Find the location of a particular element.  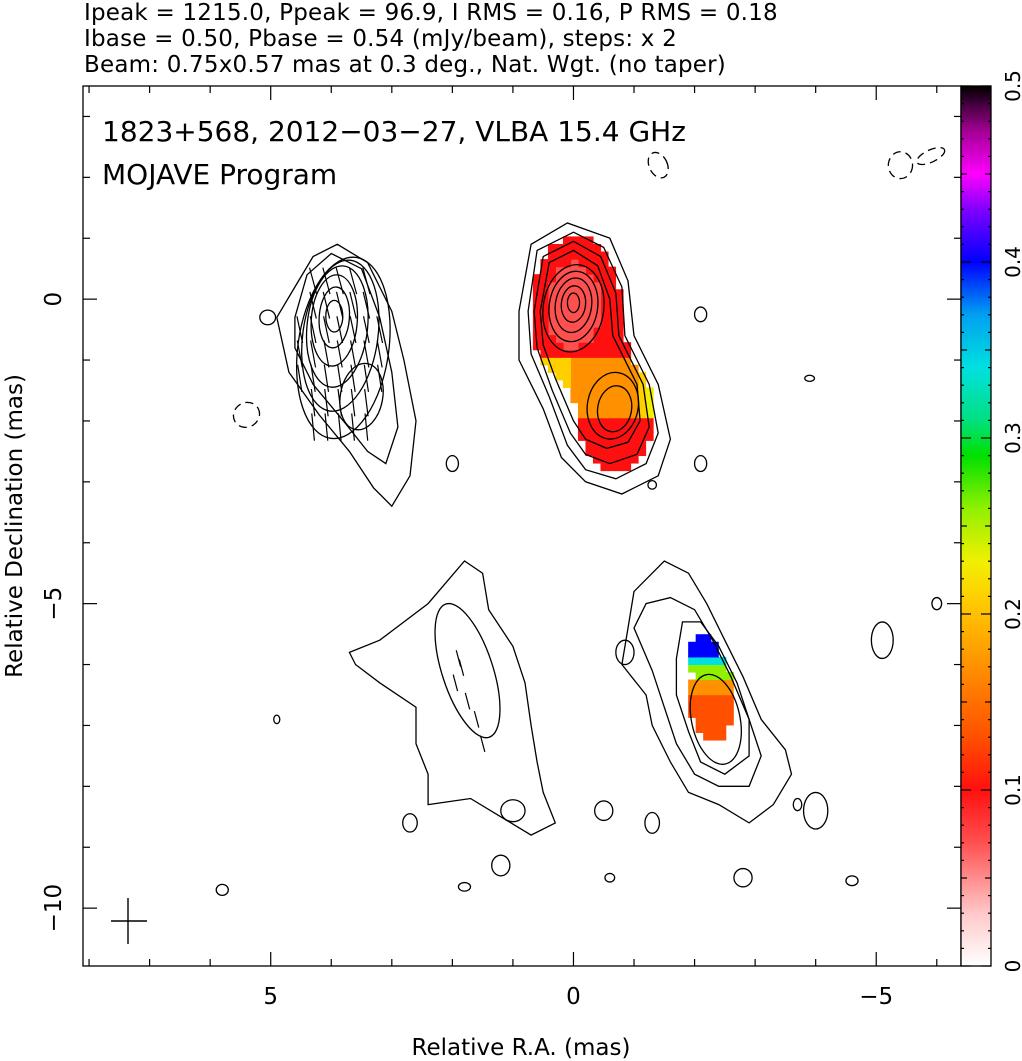

colorbar-tick-label: 0.3 is located at coordinates (1011, 438).